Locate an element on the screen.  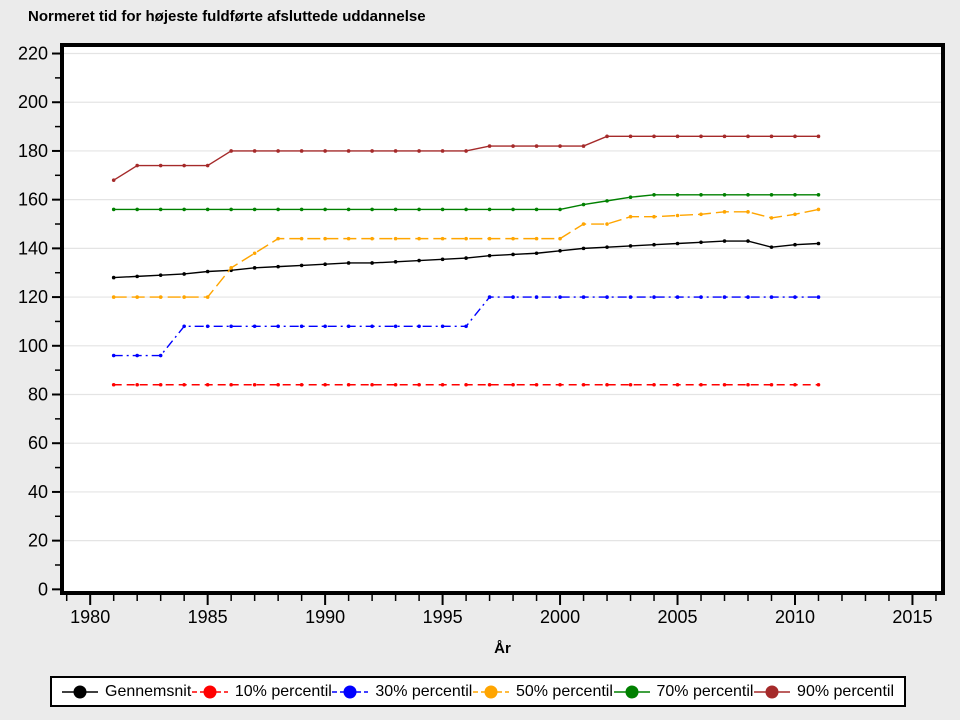
legend-marker-30-percentil-icon is located at coordinates (350, 691).